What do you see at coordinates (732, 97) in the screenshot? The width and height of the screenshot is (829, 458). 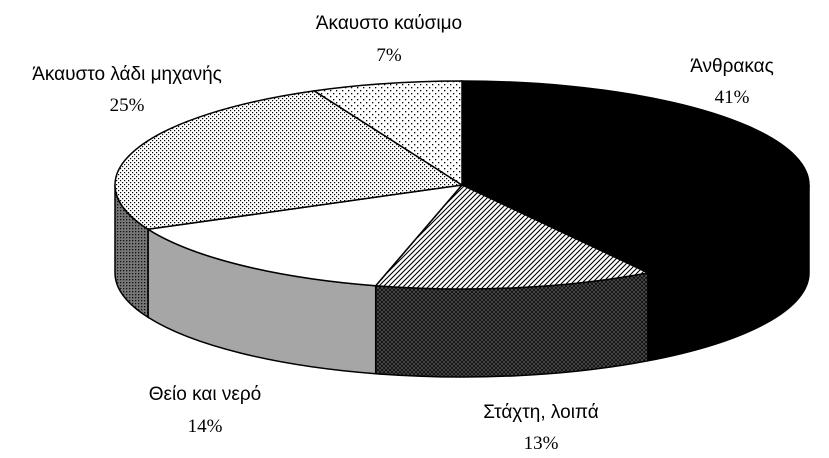 I see `slice-value-label-0: 41%` at bounding box center [732, 97].